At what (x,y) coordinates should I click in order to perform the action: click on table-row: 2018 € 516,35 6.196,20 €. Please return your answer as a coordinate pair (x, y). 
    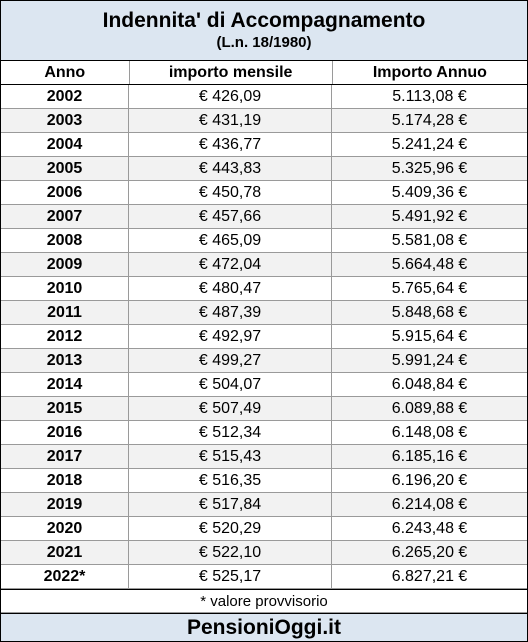
    Looking at the image, I should click on (264, 481).